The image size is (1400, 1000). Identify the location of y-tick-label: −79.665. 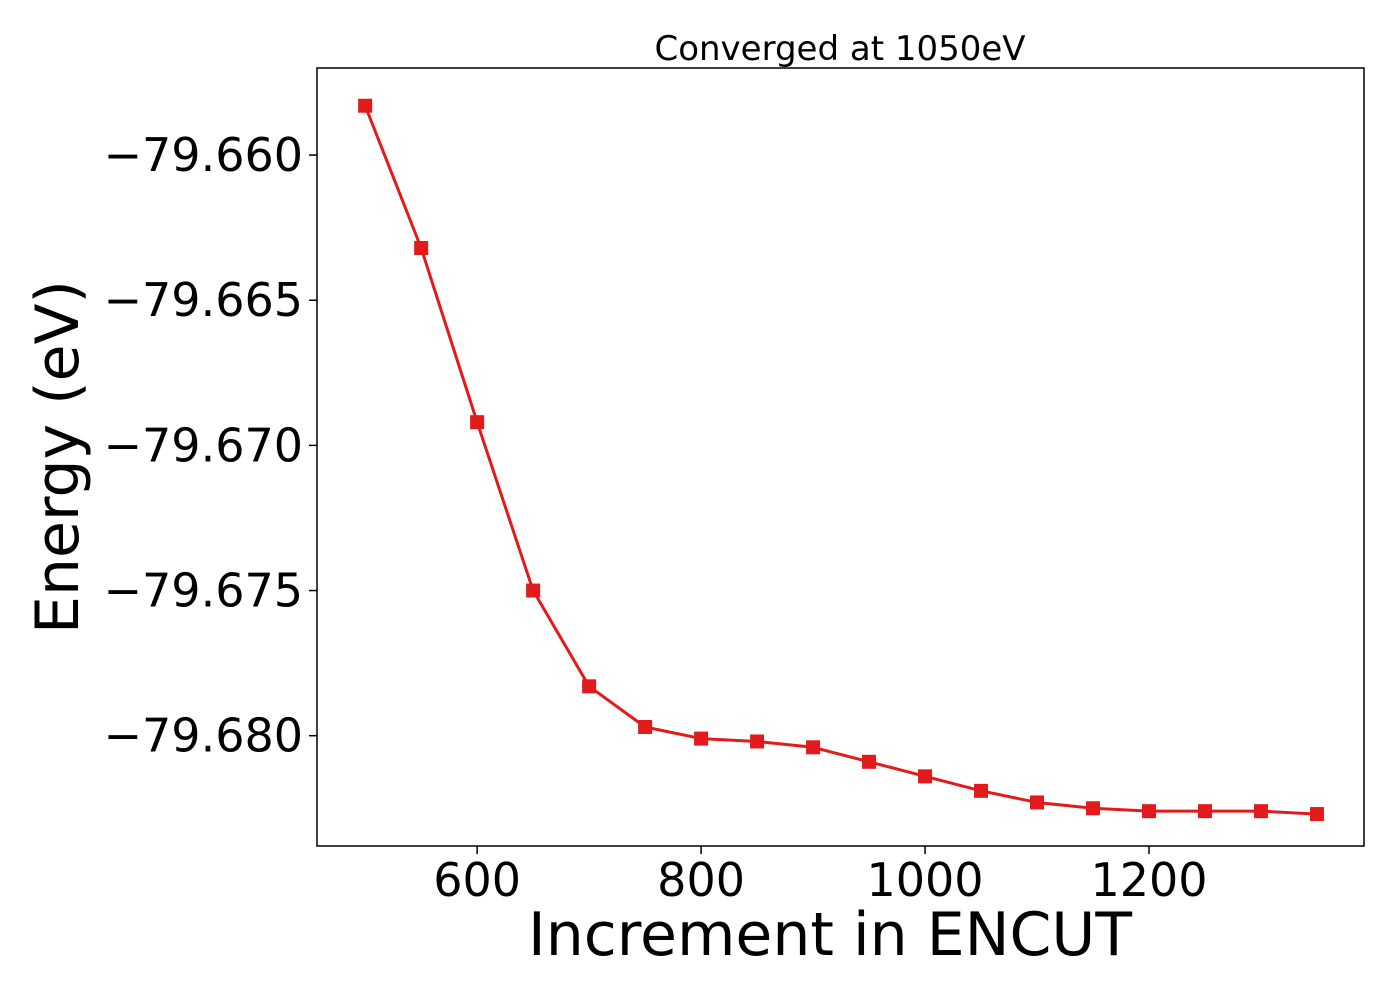
(204, 300).